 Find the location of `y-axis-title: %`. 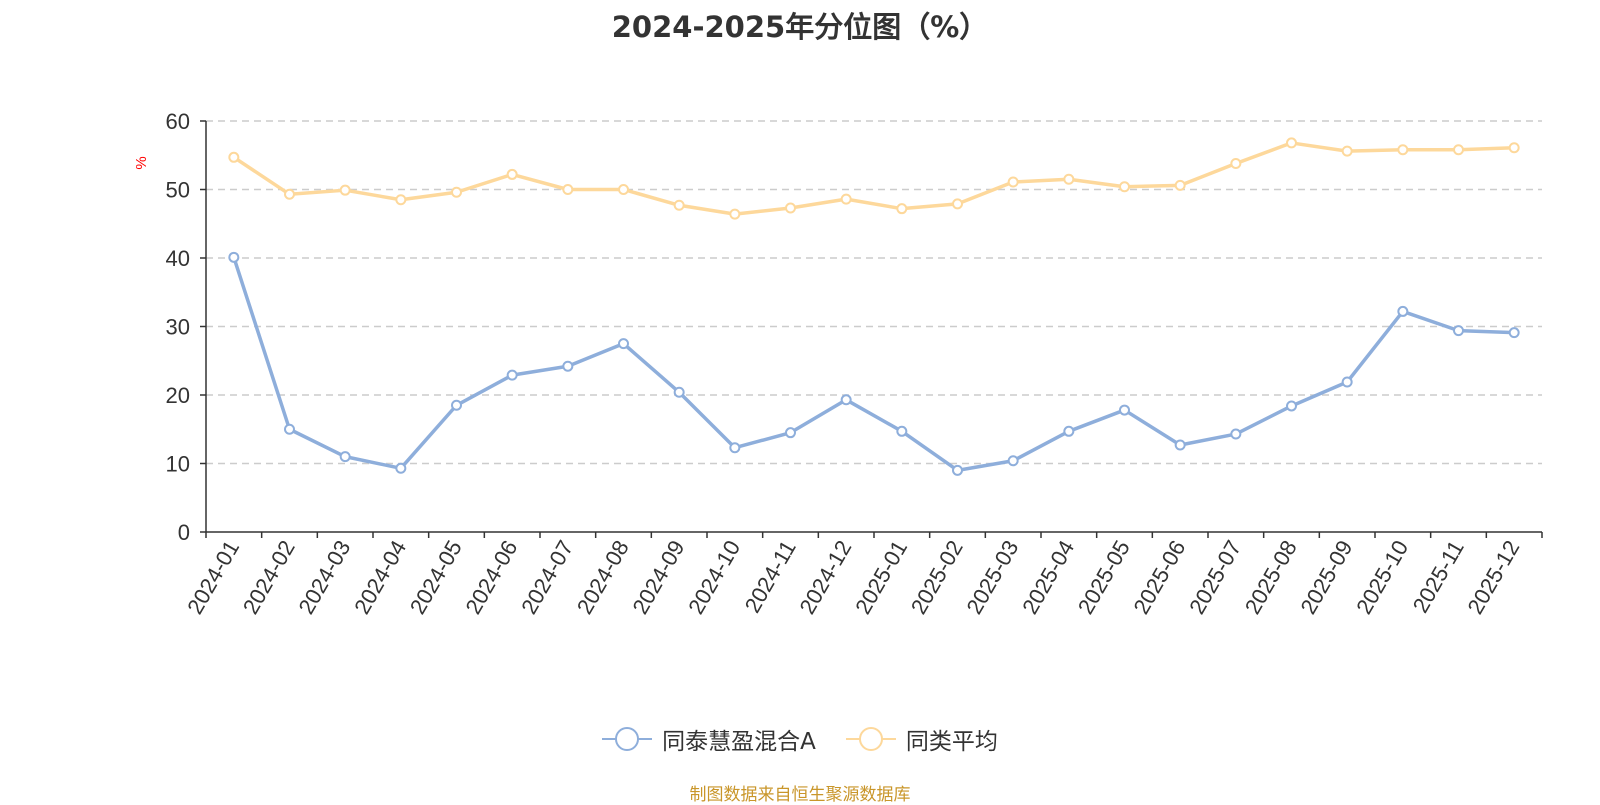

y-axis-title: % is located at coordinates (141, 162).